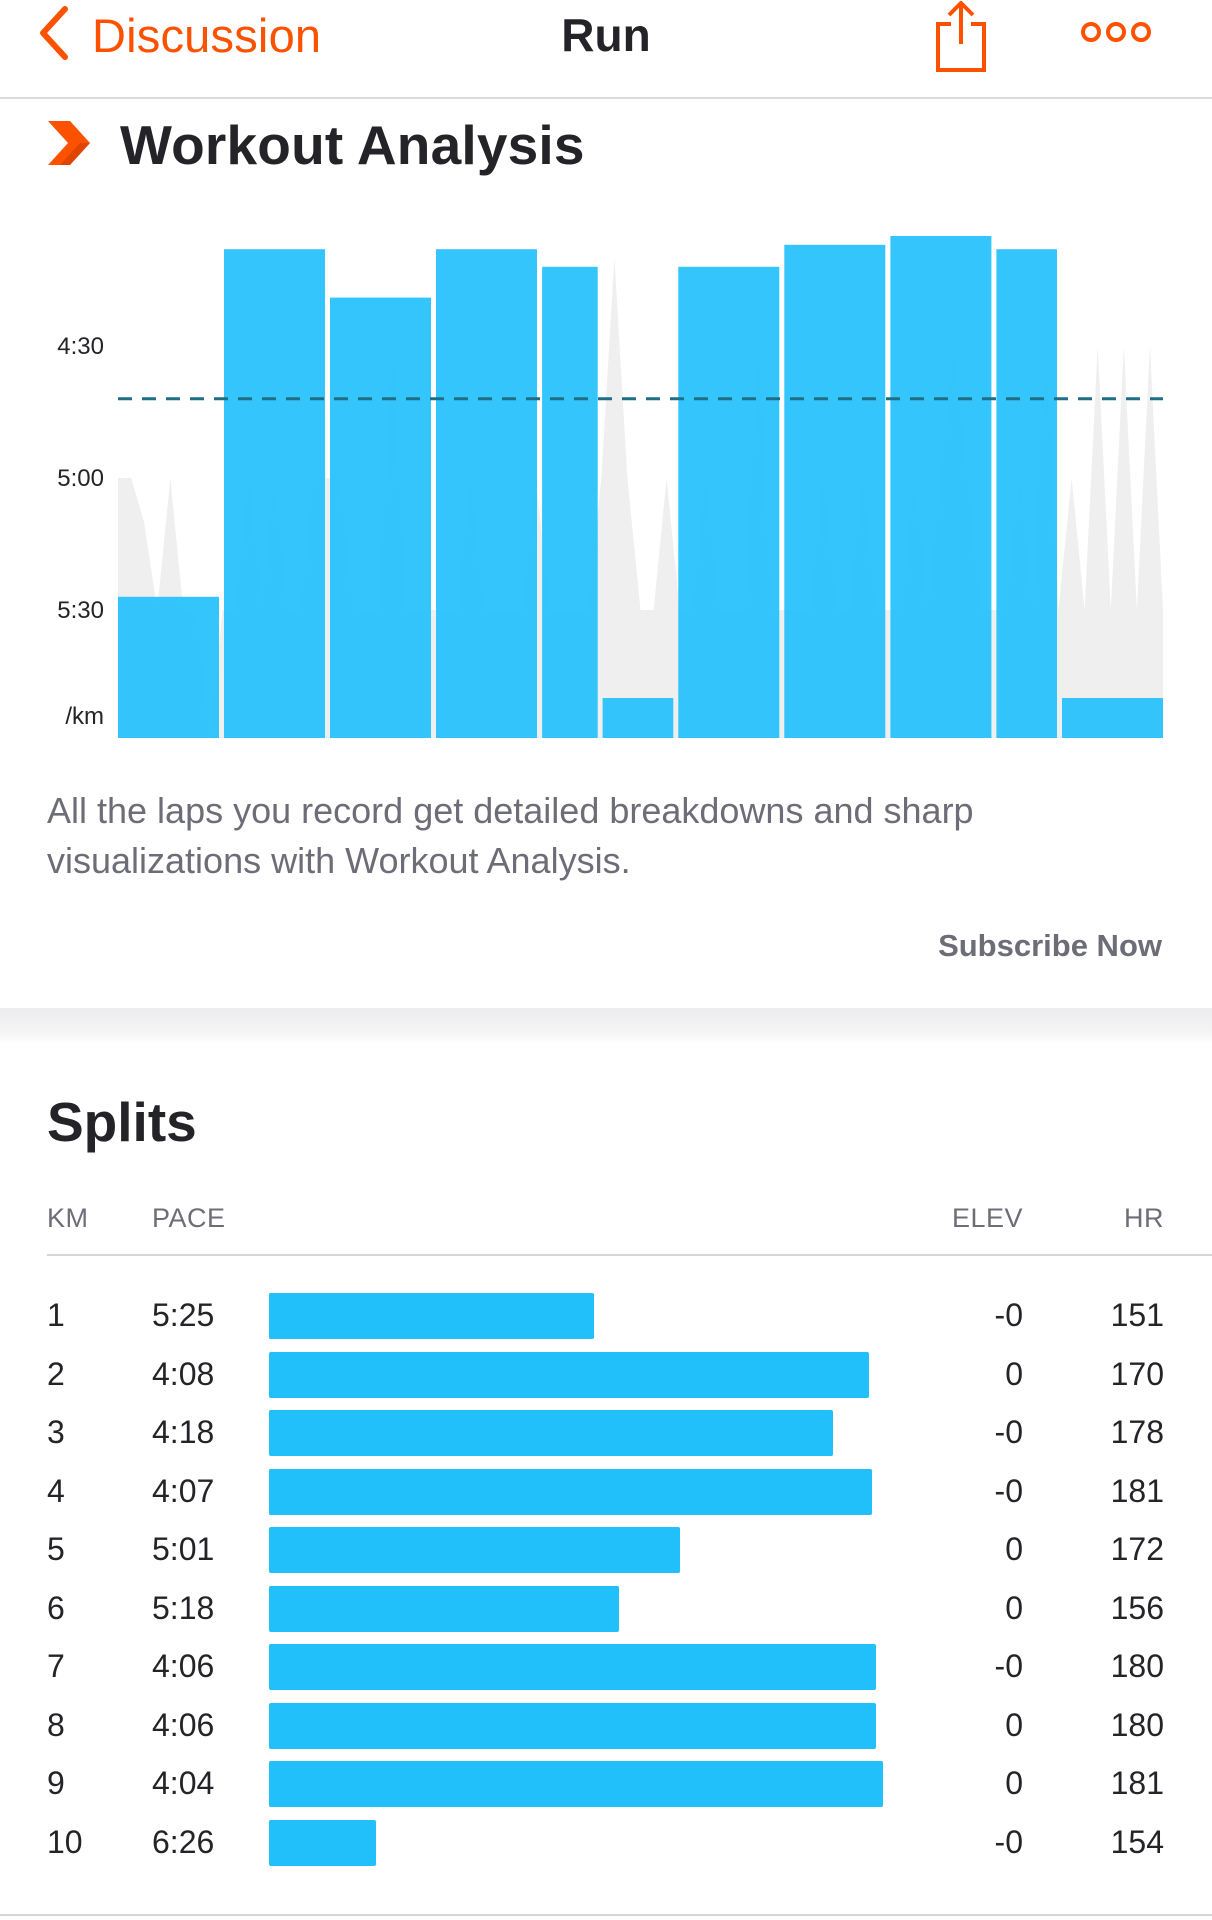 Image resolution: width=1212 pixels, height=1920 pixels. I want to click on split-hr: 170, so click(1137, 1373).